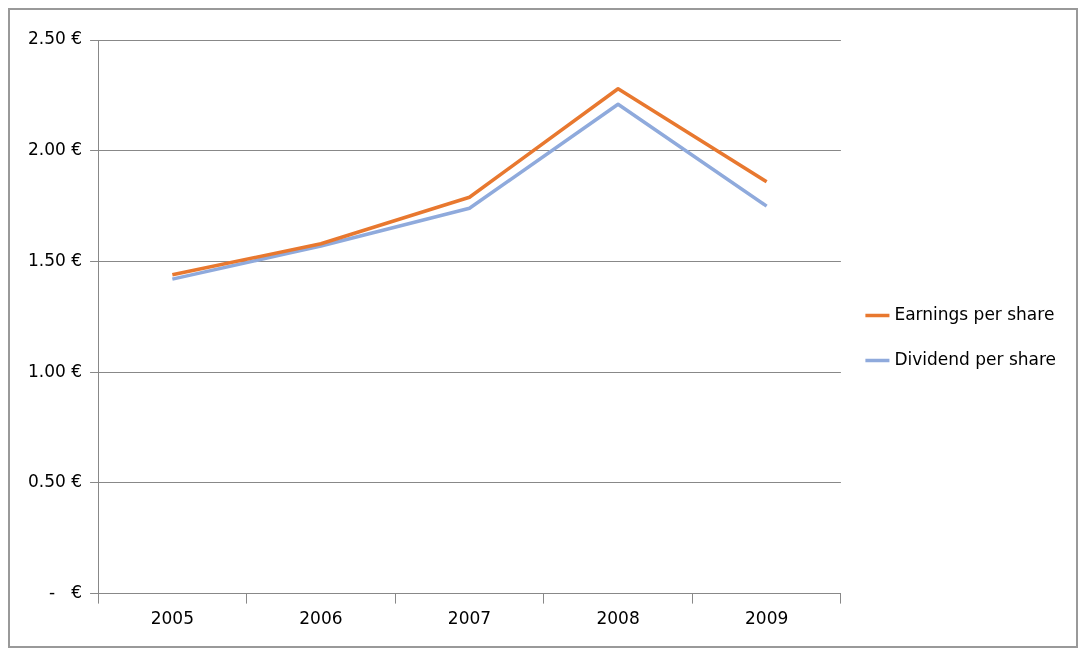  What do you see at coordinates (321, 618) in the screenshot?
I see `x-tick-label: 2006` at bounding box center [321, 618].